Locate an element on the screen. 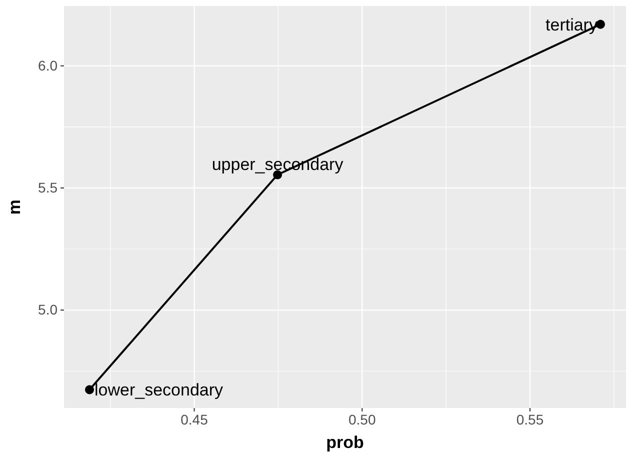  point is located at coordinates (89, 389).